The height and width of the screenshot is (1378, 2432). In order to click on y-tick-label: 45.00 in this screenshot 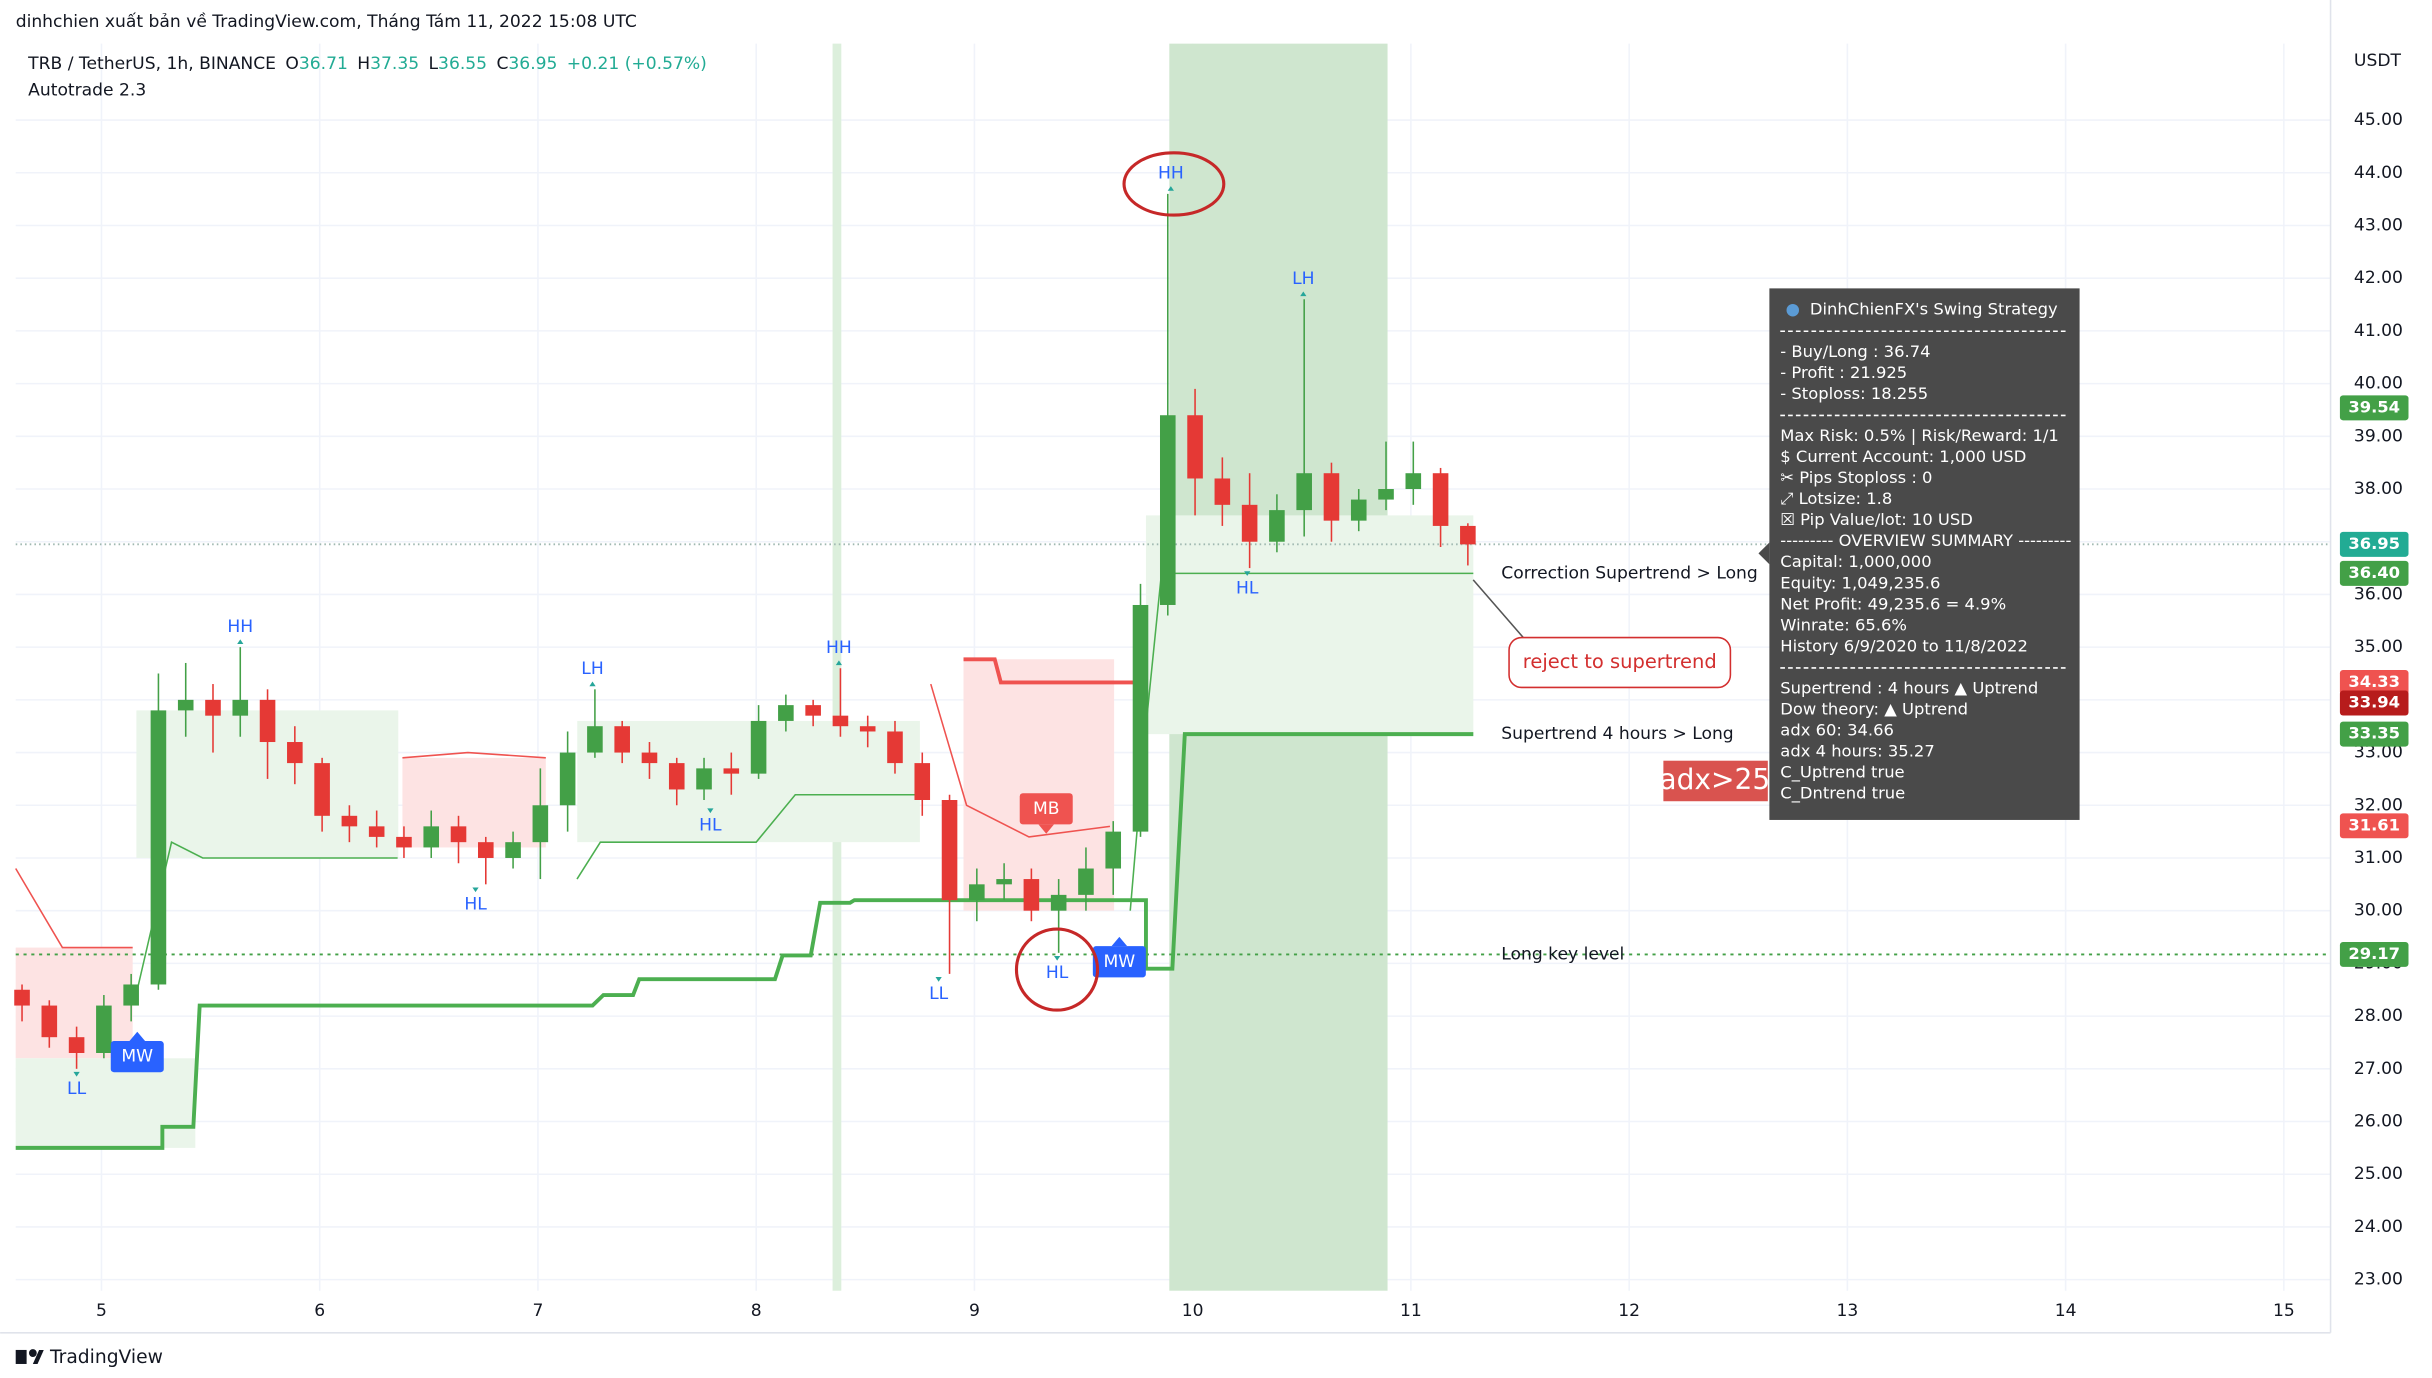, I will do `click(2378, 120)`.